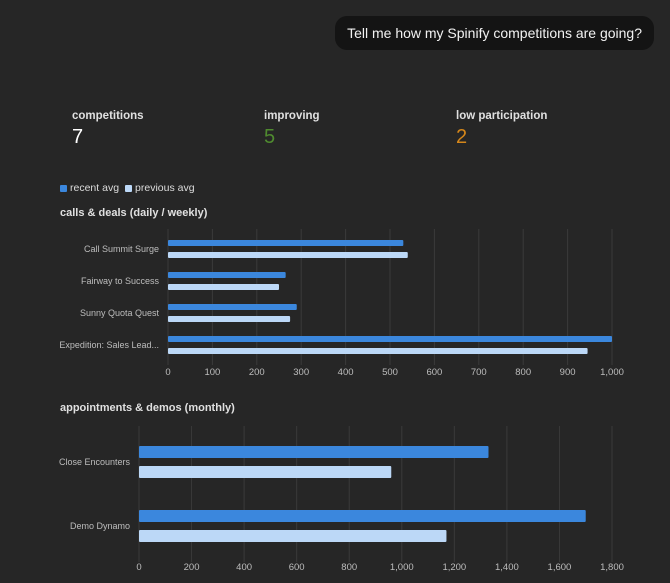 This screenshot has width=670, height=583. I want to click on category-label: Call Summit Surge, so click(121, 249).